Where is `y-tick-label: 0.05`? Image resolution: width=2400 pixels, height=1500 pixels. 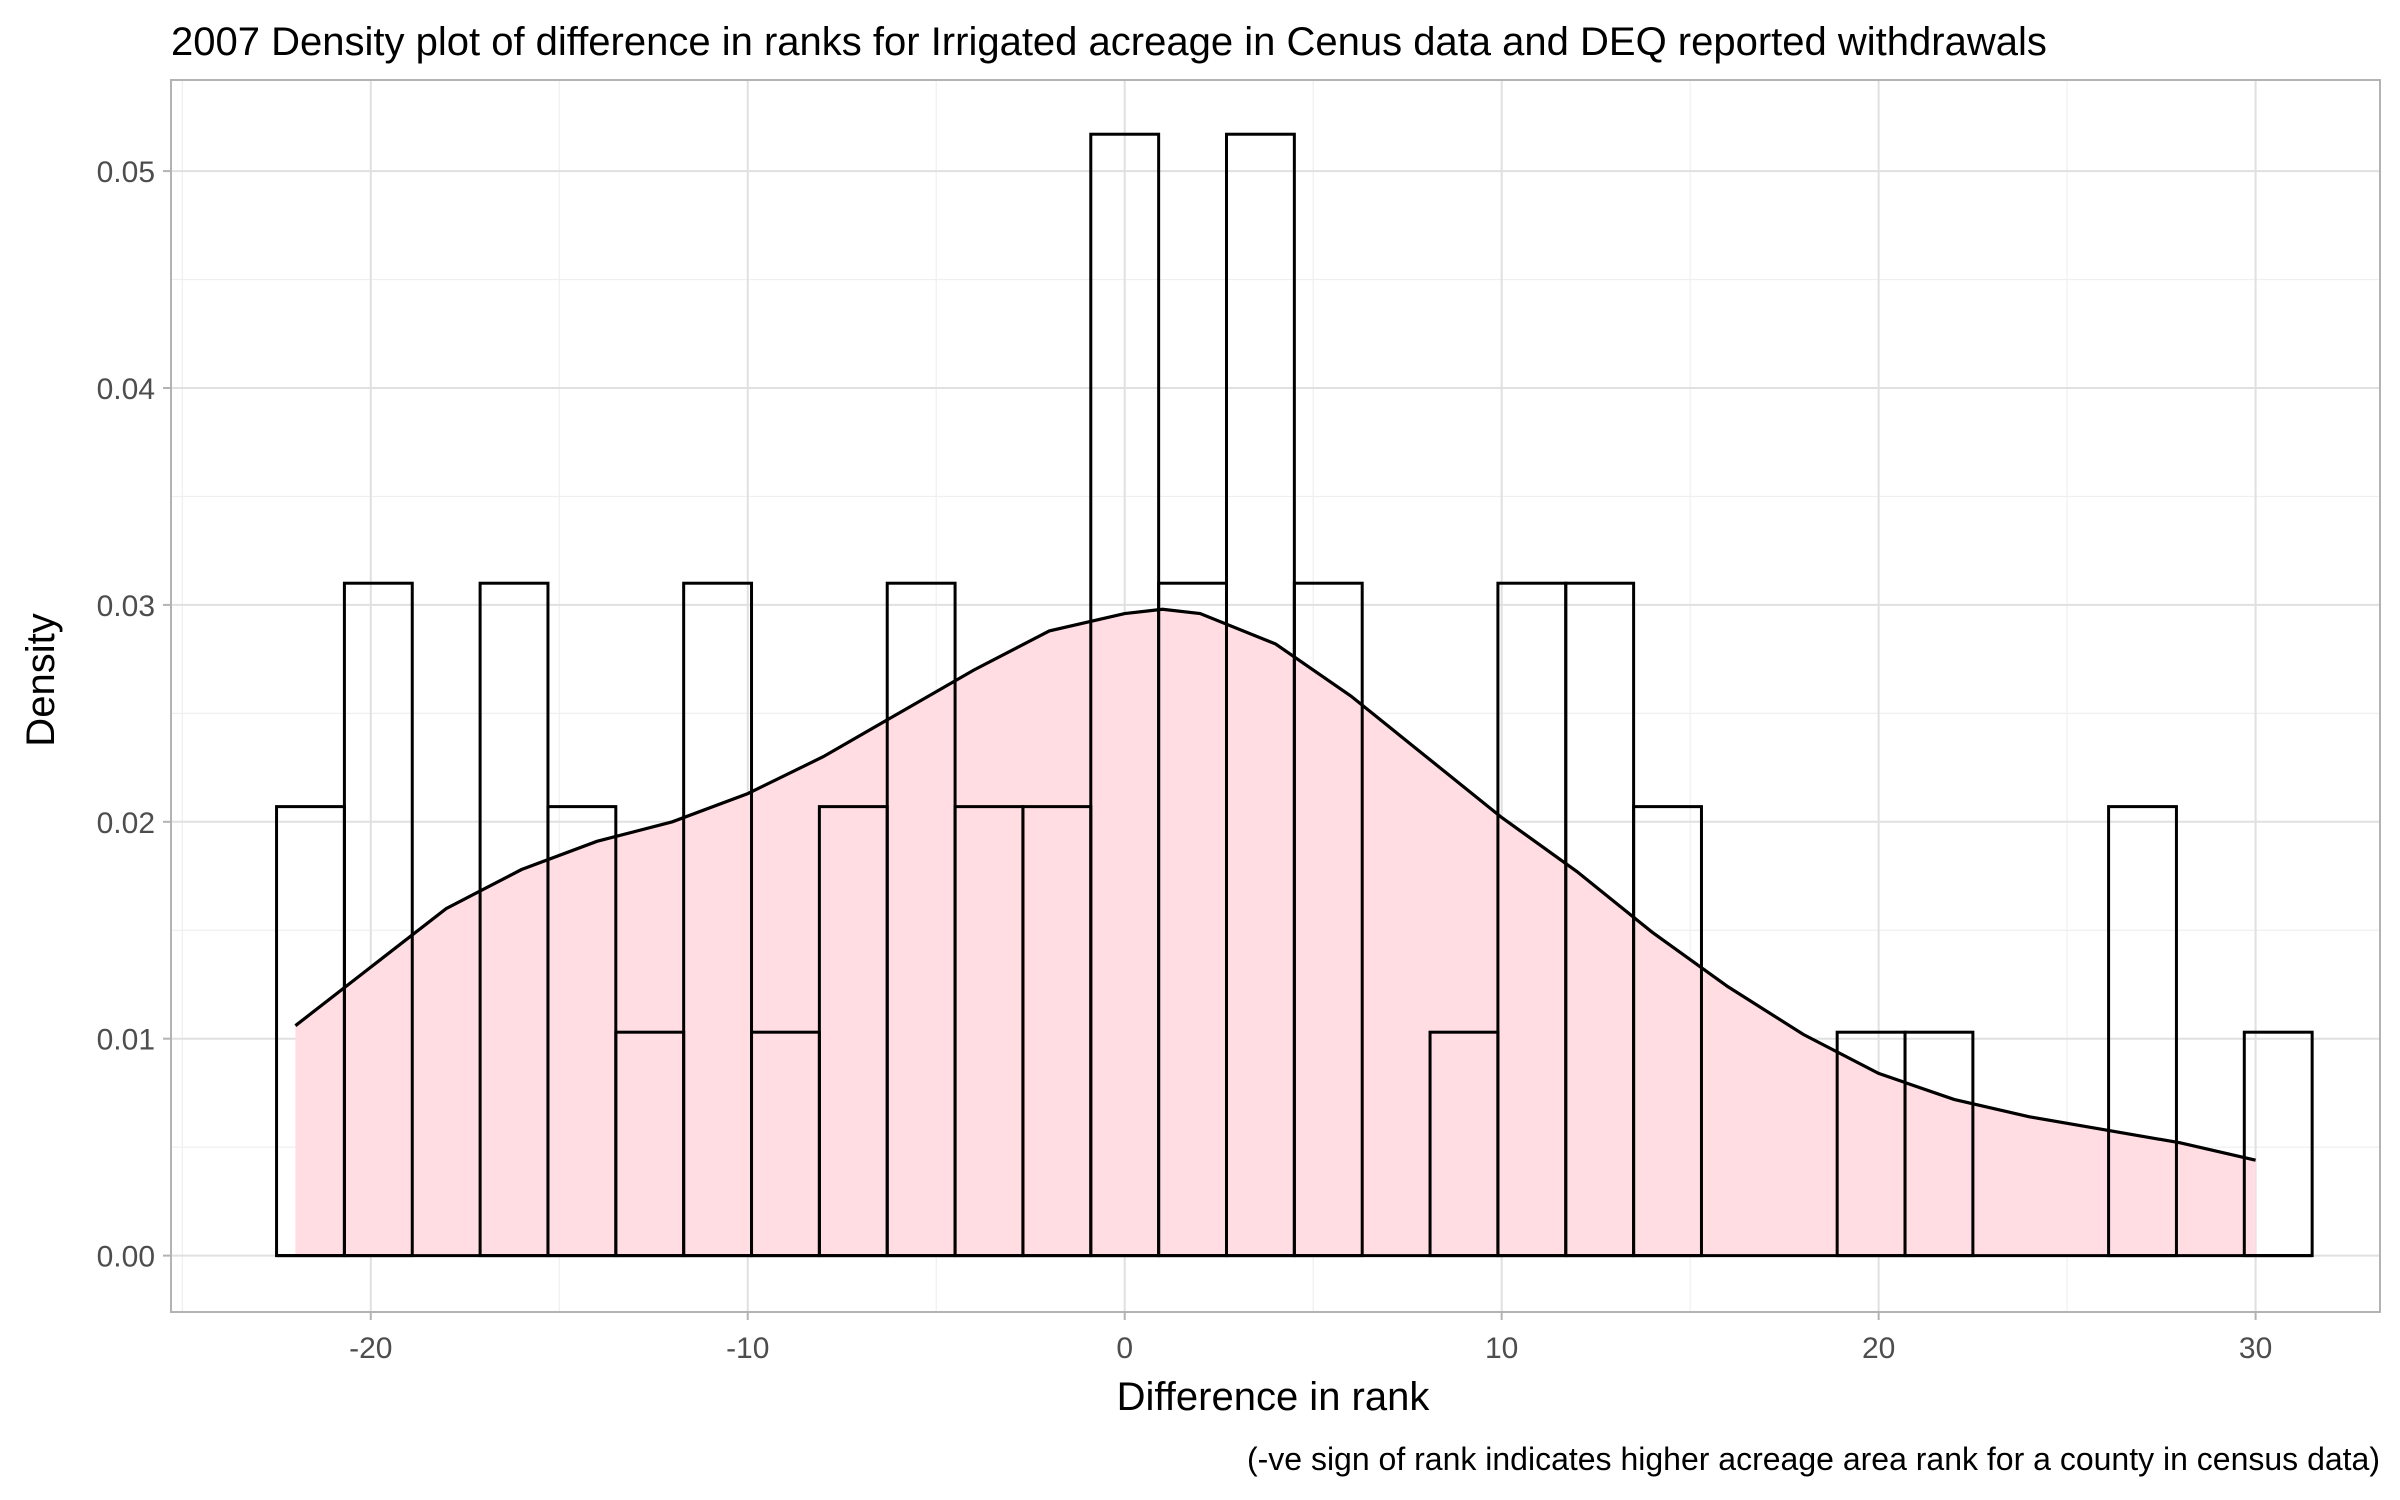
y-tick-label: 0.05 is located at coordinates (126, 172).